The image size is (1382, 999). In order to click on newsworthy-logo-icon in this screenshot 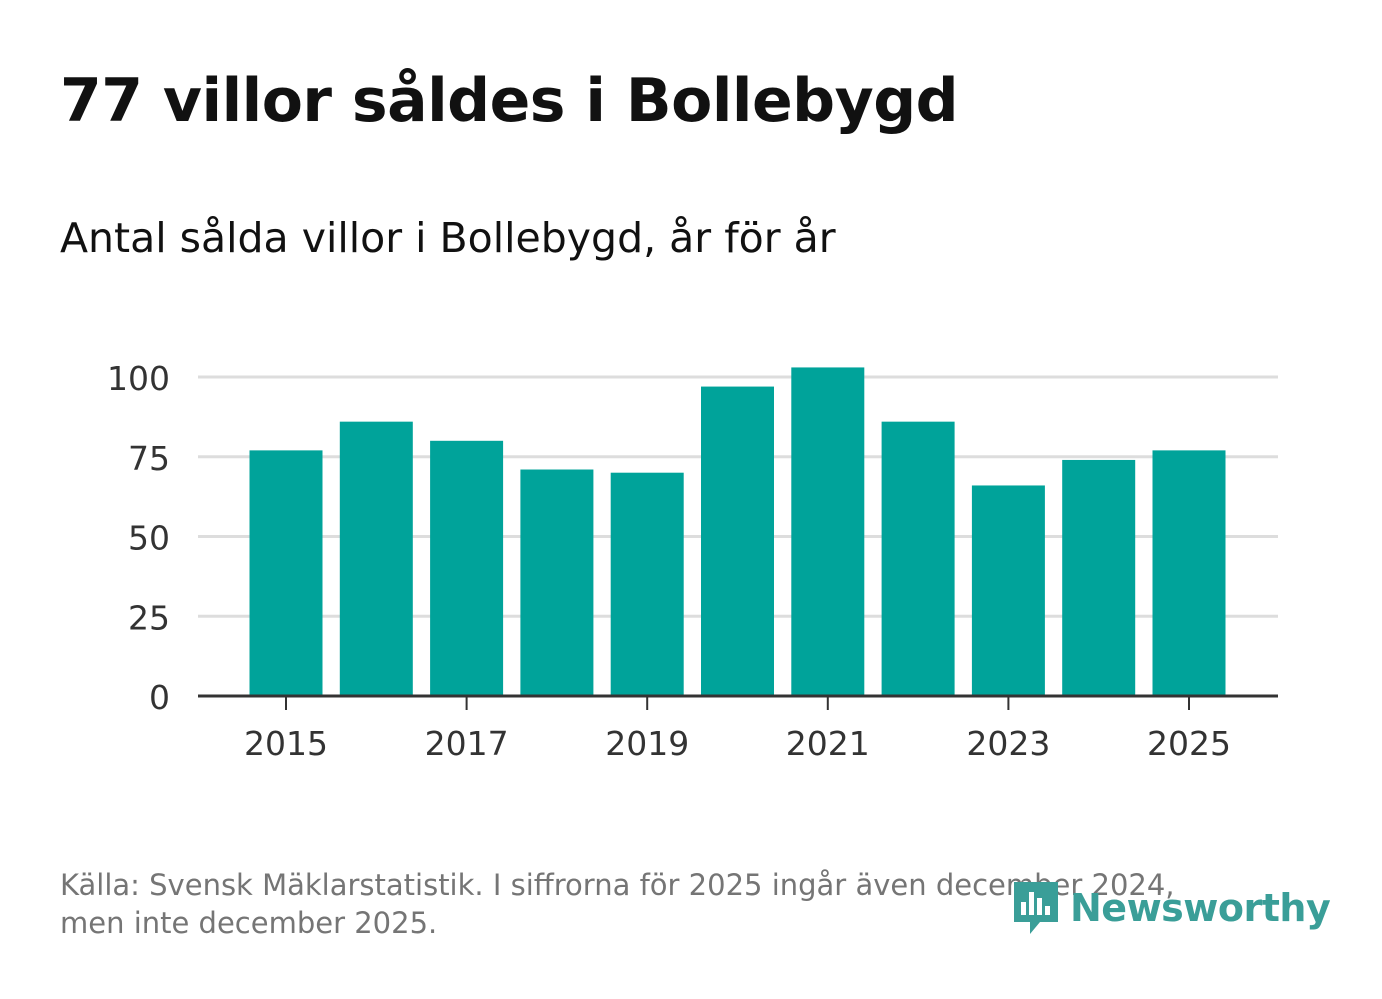, I will do `click(1036, 908)`.